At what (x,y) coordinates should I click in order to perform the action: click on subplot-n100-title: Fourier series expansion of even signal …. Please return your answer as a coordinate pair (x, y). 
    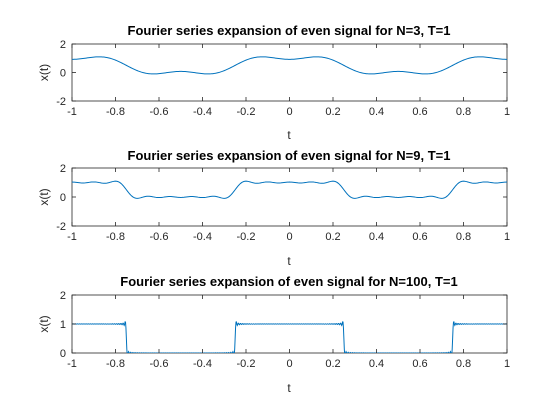
    Looking at the image, I should click on (288, 281).